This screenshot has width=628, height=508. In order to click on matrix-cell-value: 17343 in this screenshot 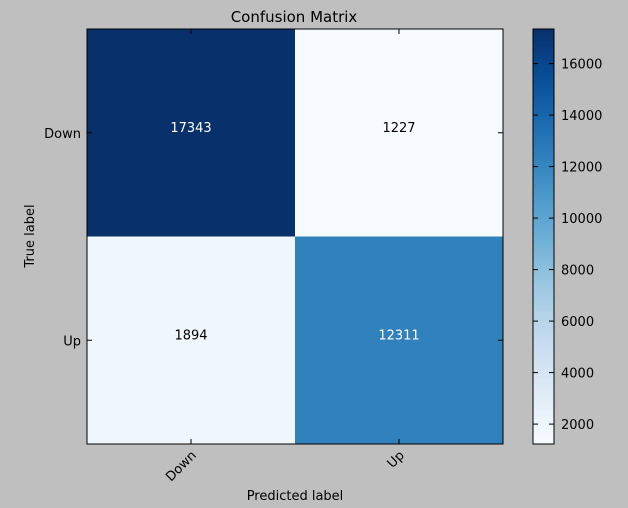, I will do `click(190, 128)`.